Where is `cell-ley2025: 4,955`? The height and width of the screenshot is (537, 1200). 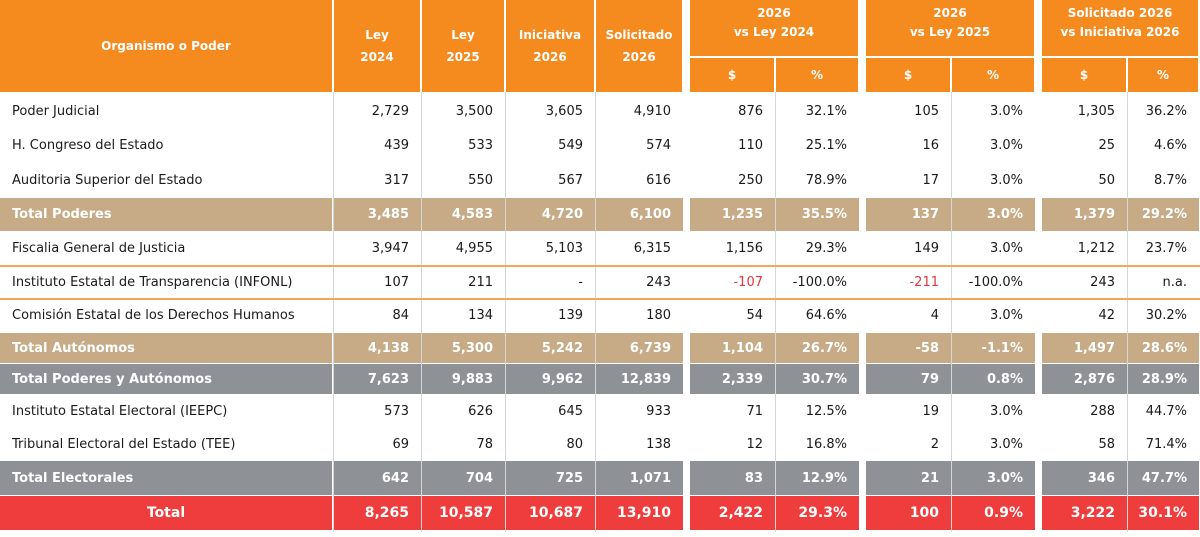
cell-ley2025: 4,955 is located at coordinates (463, 248).